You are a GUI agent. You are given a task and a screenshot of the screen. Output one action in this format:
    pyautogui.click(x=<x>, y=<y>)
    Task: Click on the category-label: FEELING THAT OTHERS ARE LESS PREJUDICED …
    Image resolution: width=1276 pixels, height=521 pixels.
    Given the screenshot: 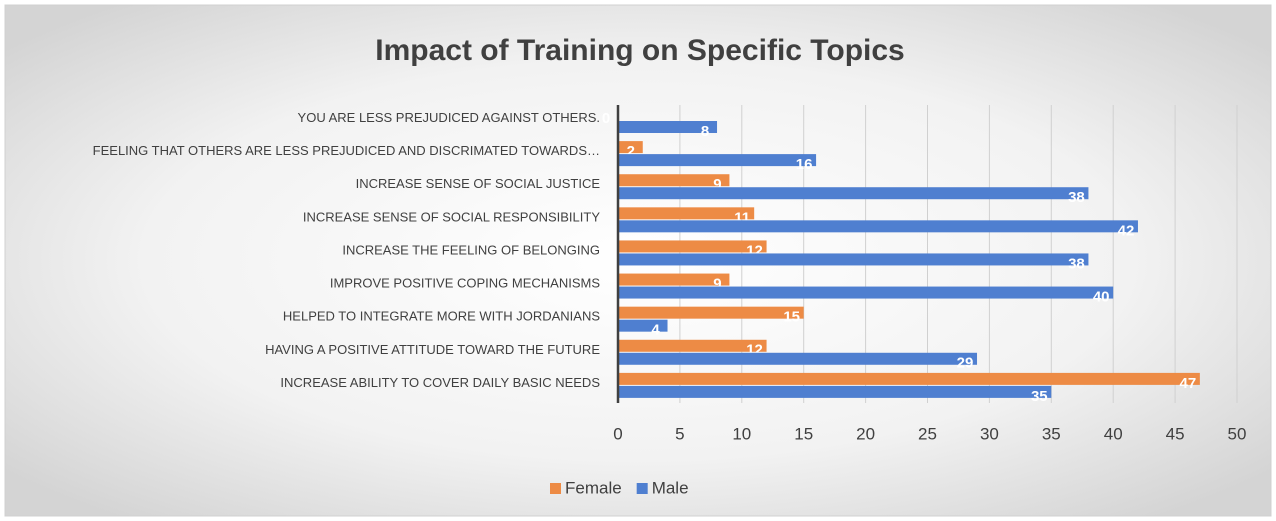 What is the action you would take?
    pyautogui.click(x=346, y=150)
    